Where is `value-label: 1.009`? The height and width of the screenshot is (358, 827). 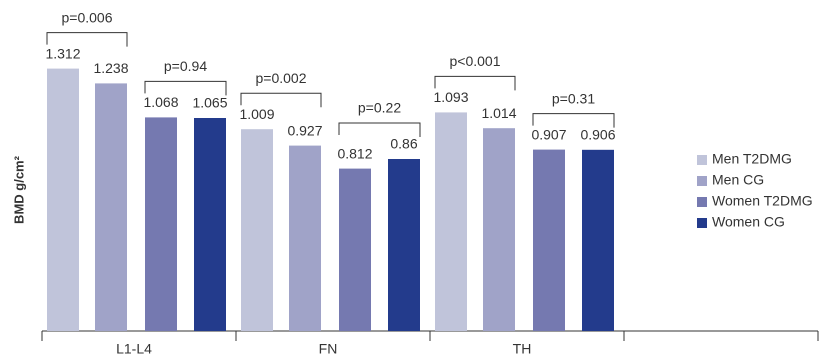 value-label: 1.009 is located at coordinates (256, 114).